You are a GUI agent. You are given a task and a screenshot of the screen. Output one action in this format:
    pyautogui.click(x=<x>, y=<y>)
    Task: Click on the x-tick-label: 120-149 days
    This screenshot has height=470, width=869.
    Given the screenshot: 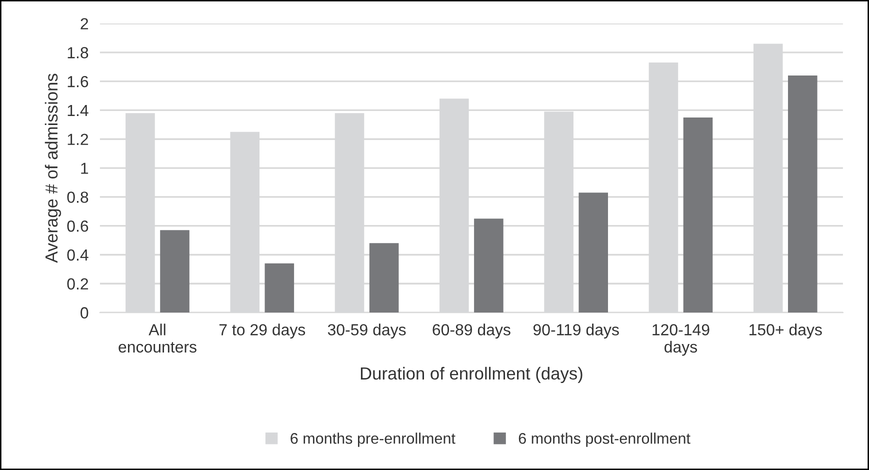 What is the action you would take?
    pyautogui.click(x=681, y=340)
    